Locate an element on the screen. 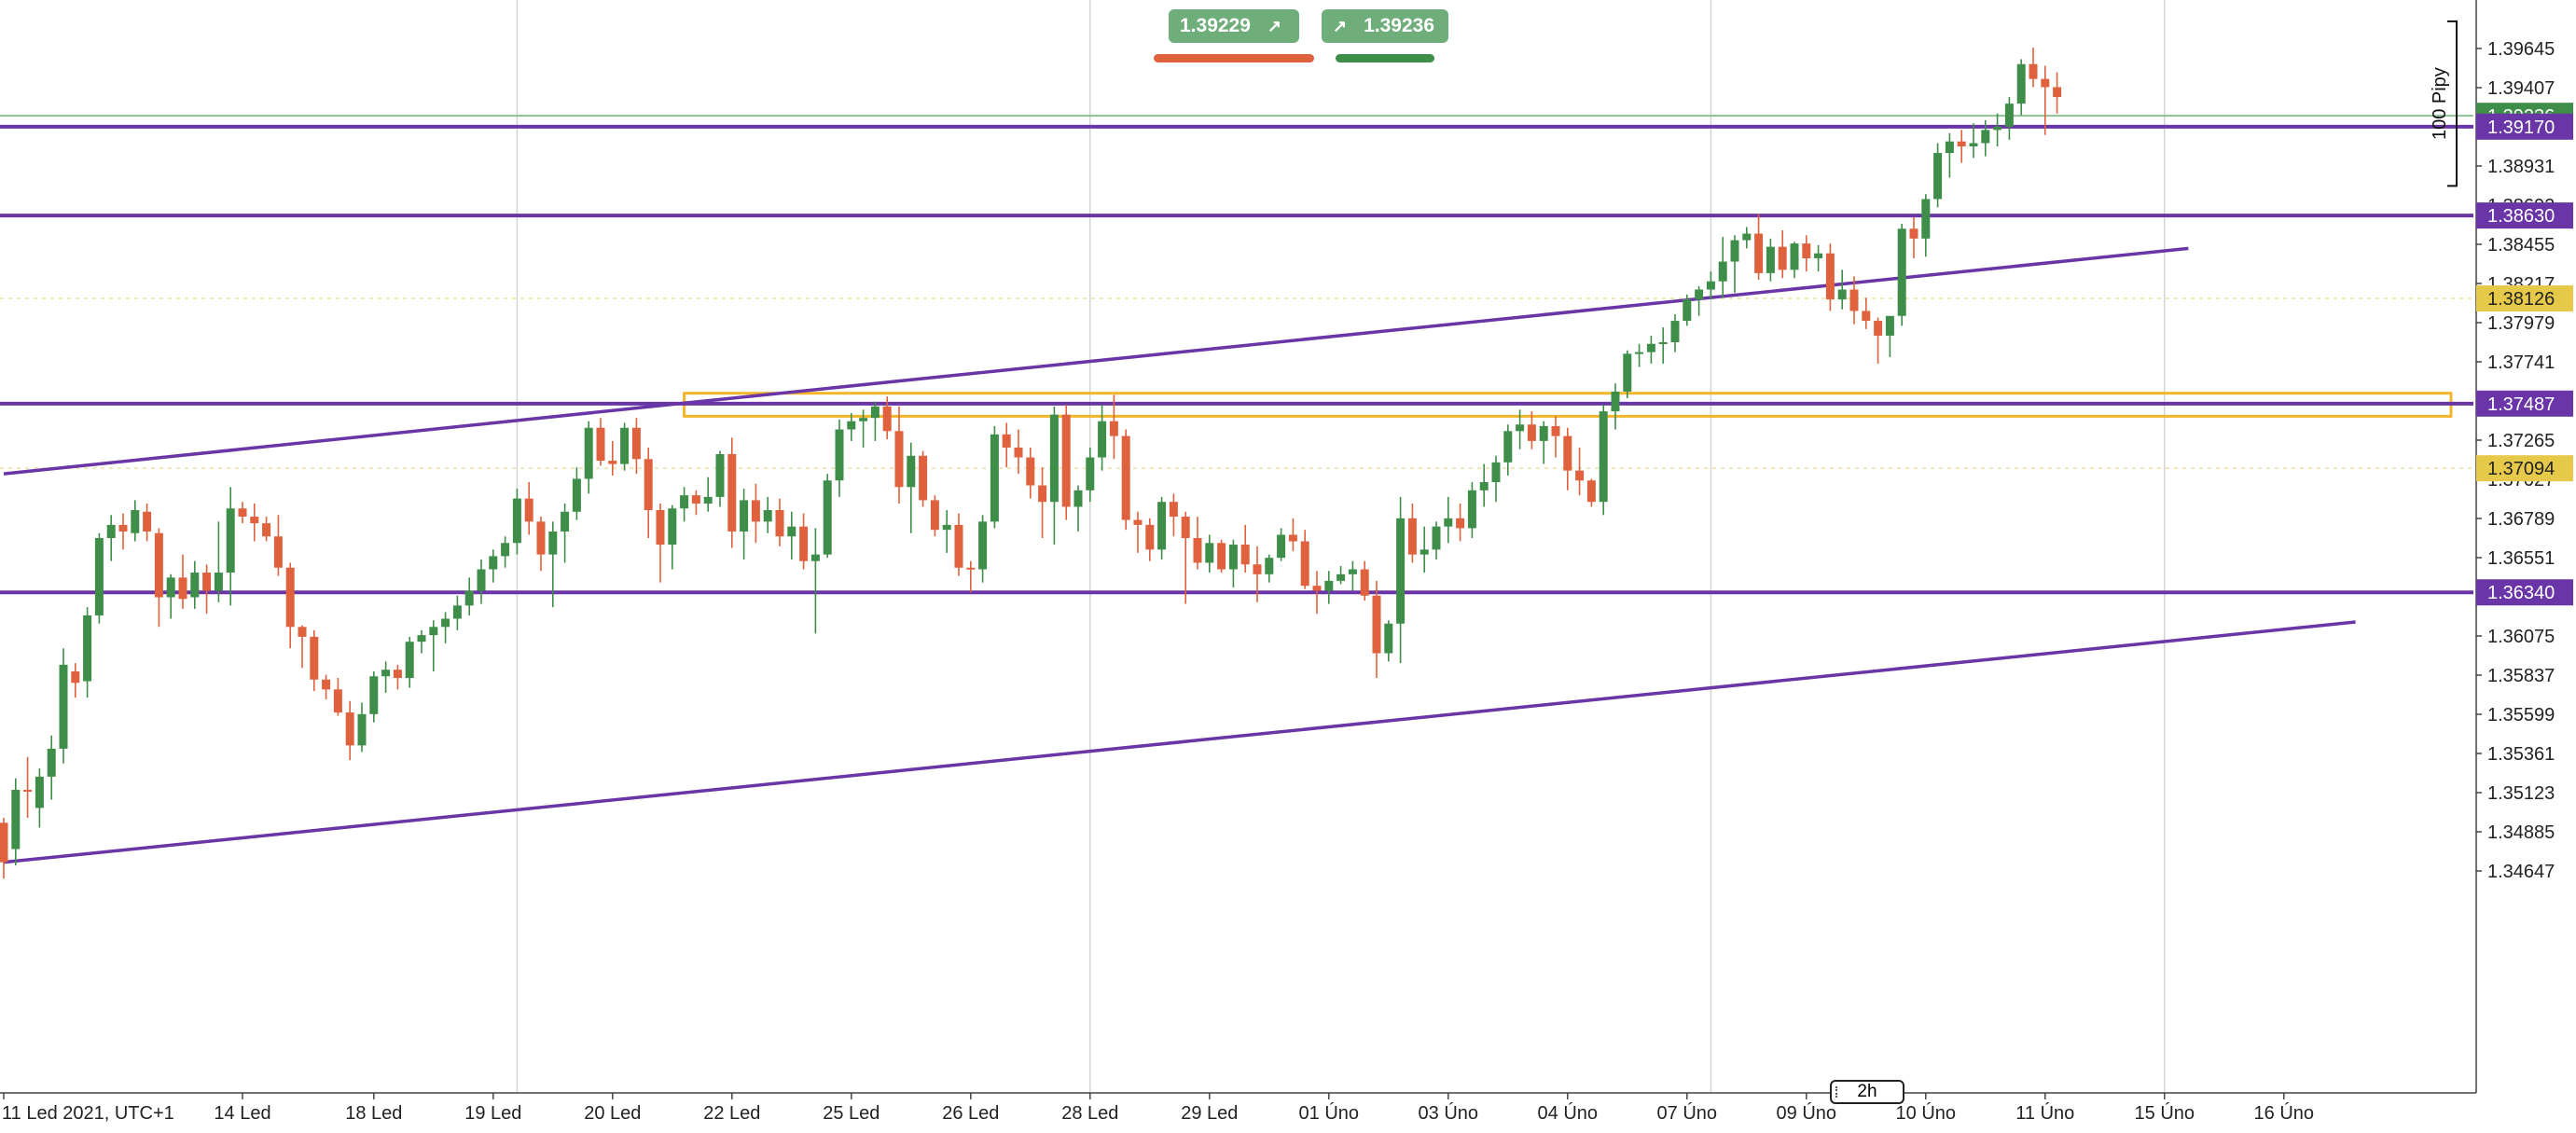 Image resolution: width=2576 pixels, height=1133 pixels. price-badge-label: 1.37487 is located at coordinates (2521, 404).